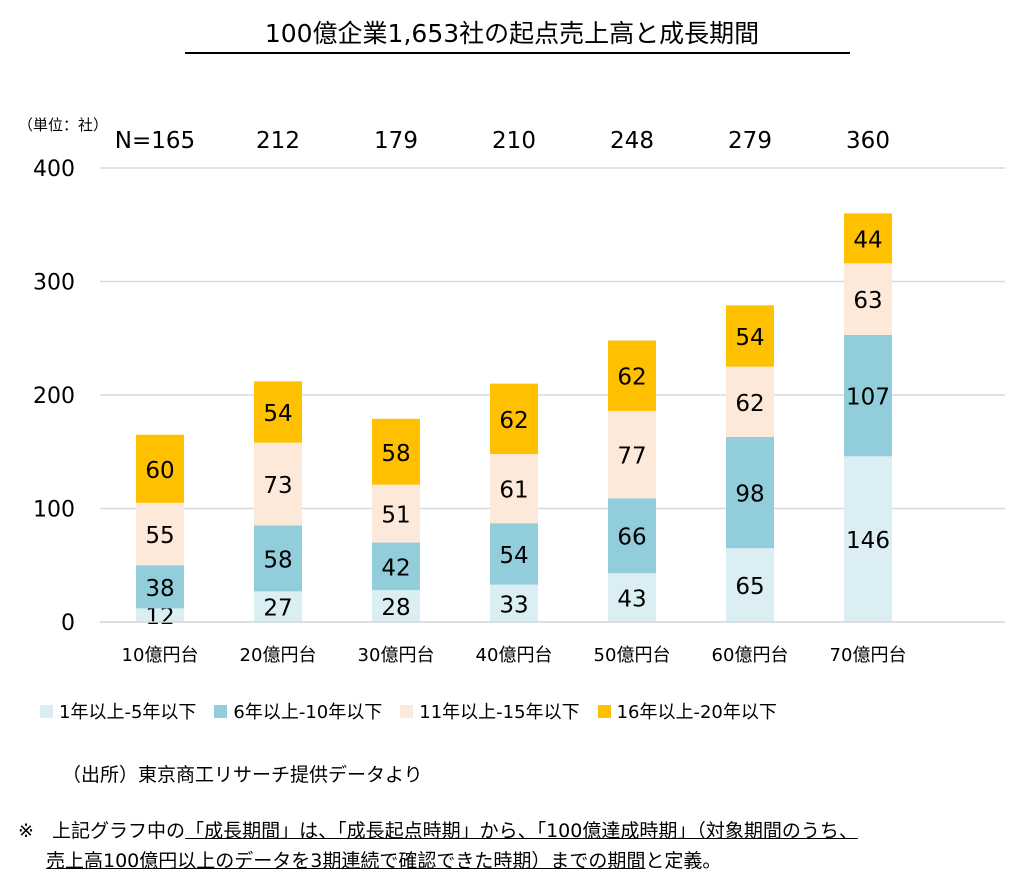  Describe the element at coordinates (632, 141) in the screenshot. I see `total-label: 248` at that location.